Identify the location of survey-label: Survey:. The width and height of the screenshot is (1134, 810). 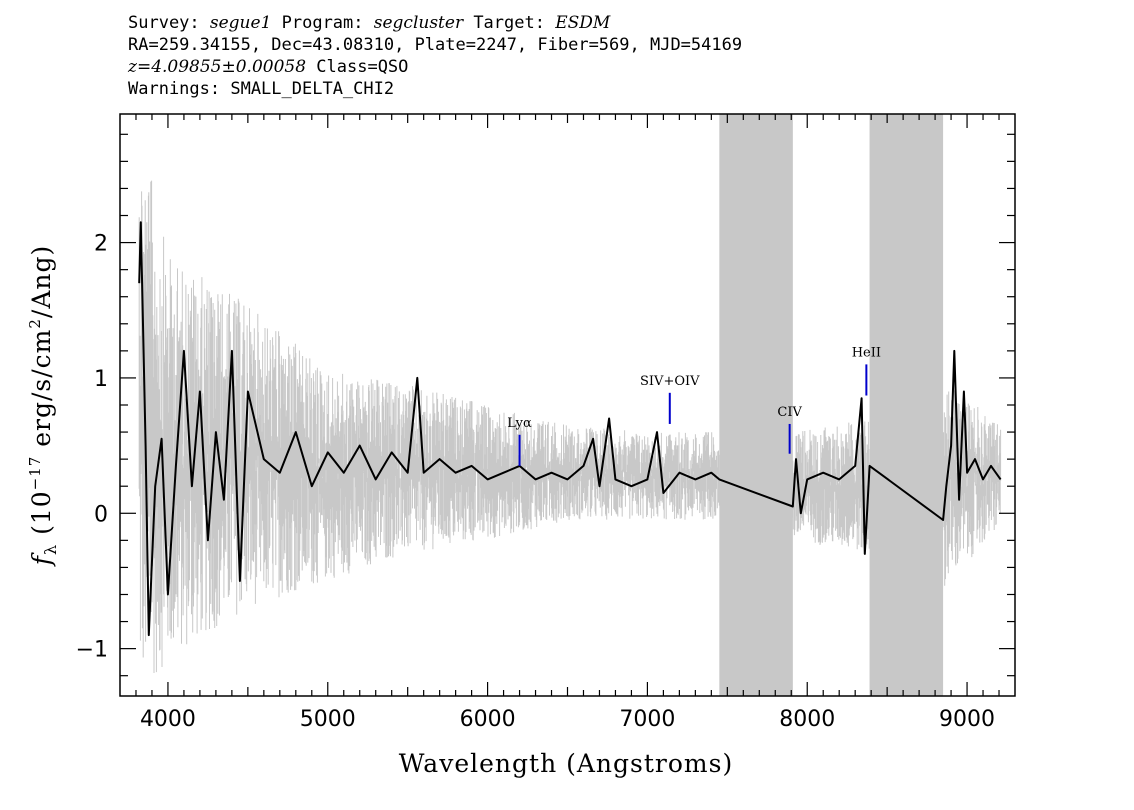
(169, 23).